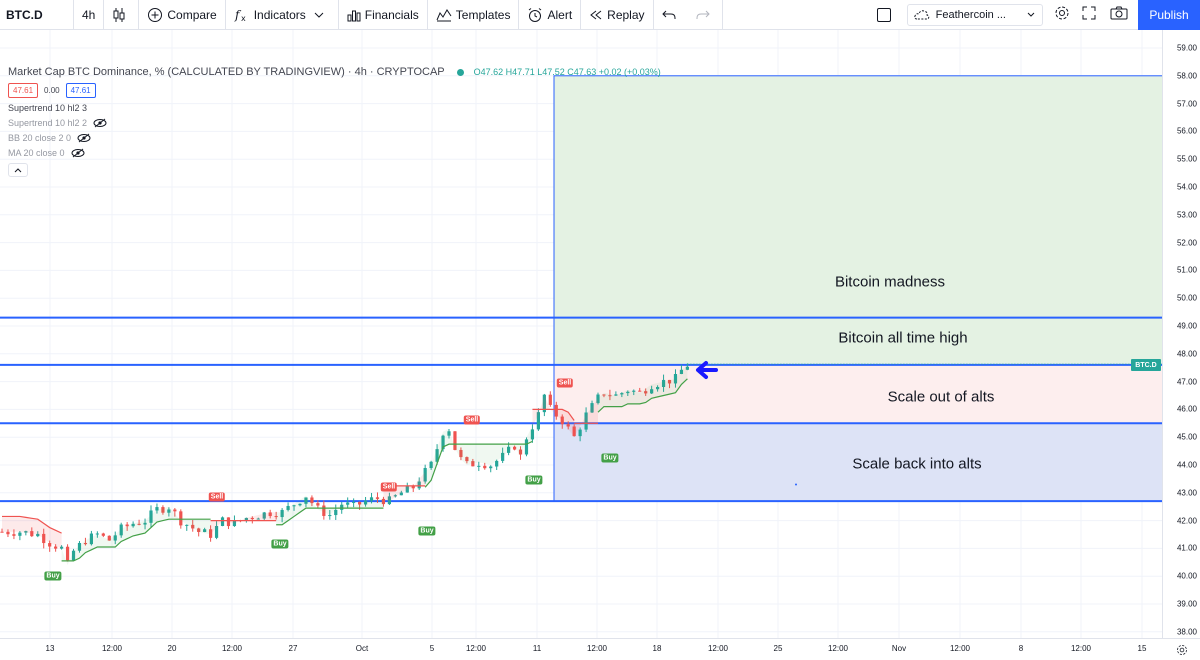  What do you see at coordinates (334, 138) in the screenshot?
I see `indicator-bb: BB 20 close 2 0` at bounding box center [334, 138].